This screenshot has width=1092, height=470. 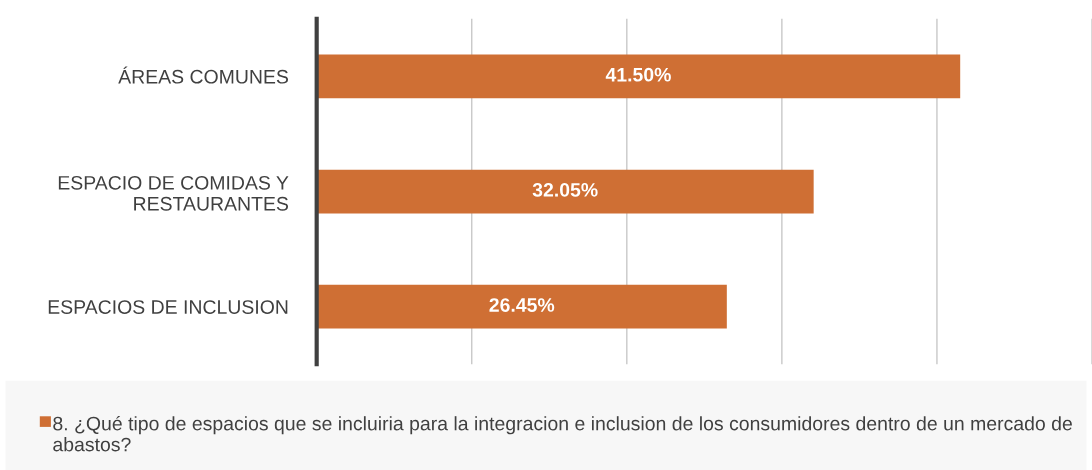 I want to click on data-label: 32.05%, so click(x=565, y=189).